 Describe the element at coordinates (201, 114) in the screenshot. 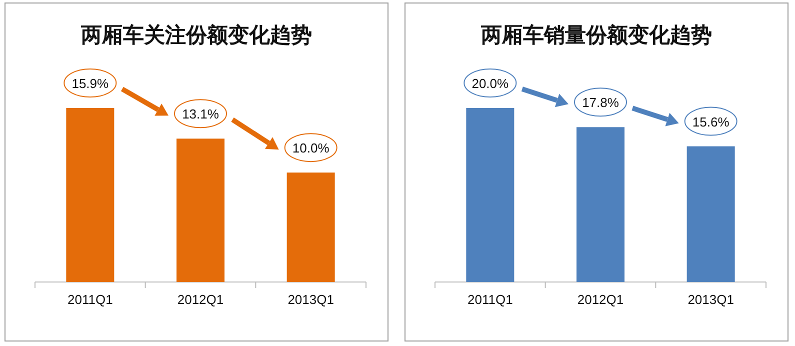

I see `data-label: 13.1%` at that location.